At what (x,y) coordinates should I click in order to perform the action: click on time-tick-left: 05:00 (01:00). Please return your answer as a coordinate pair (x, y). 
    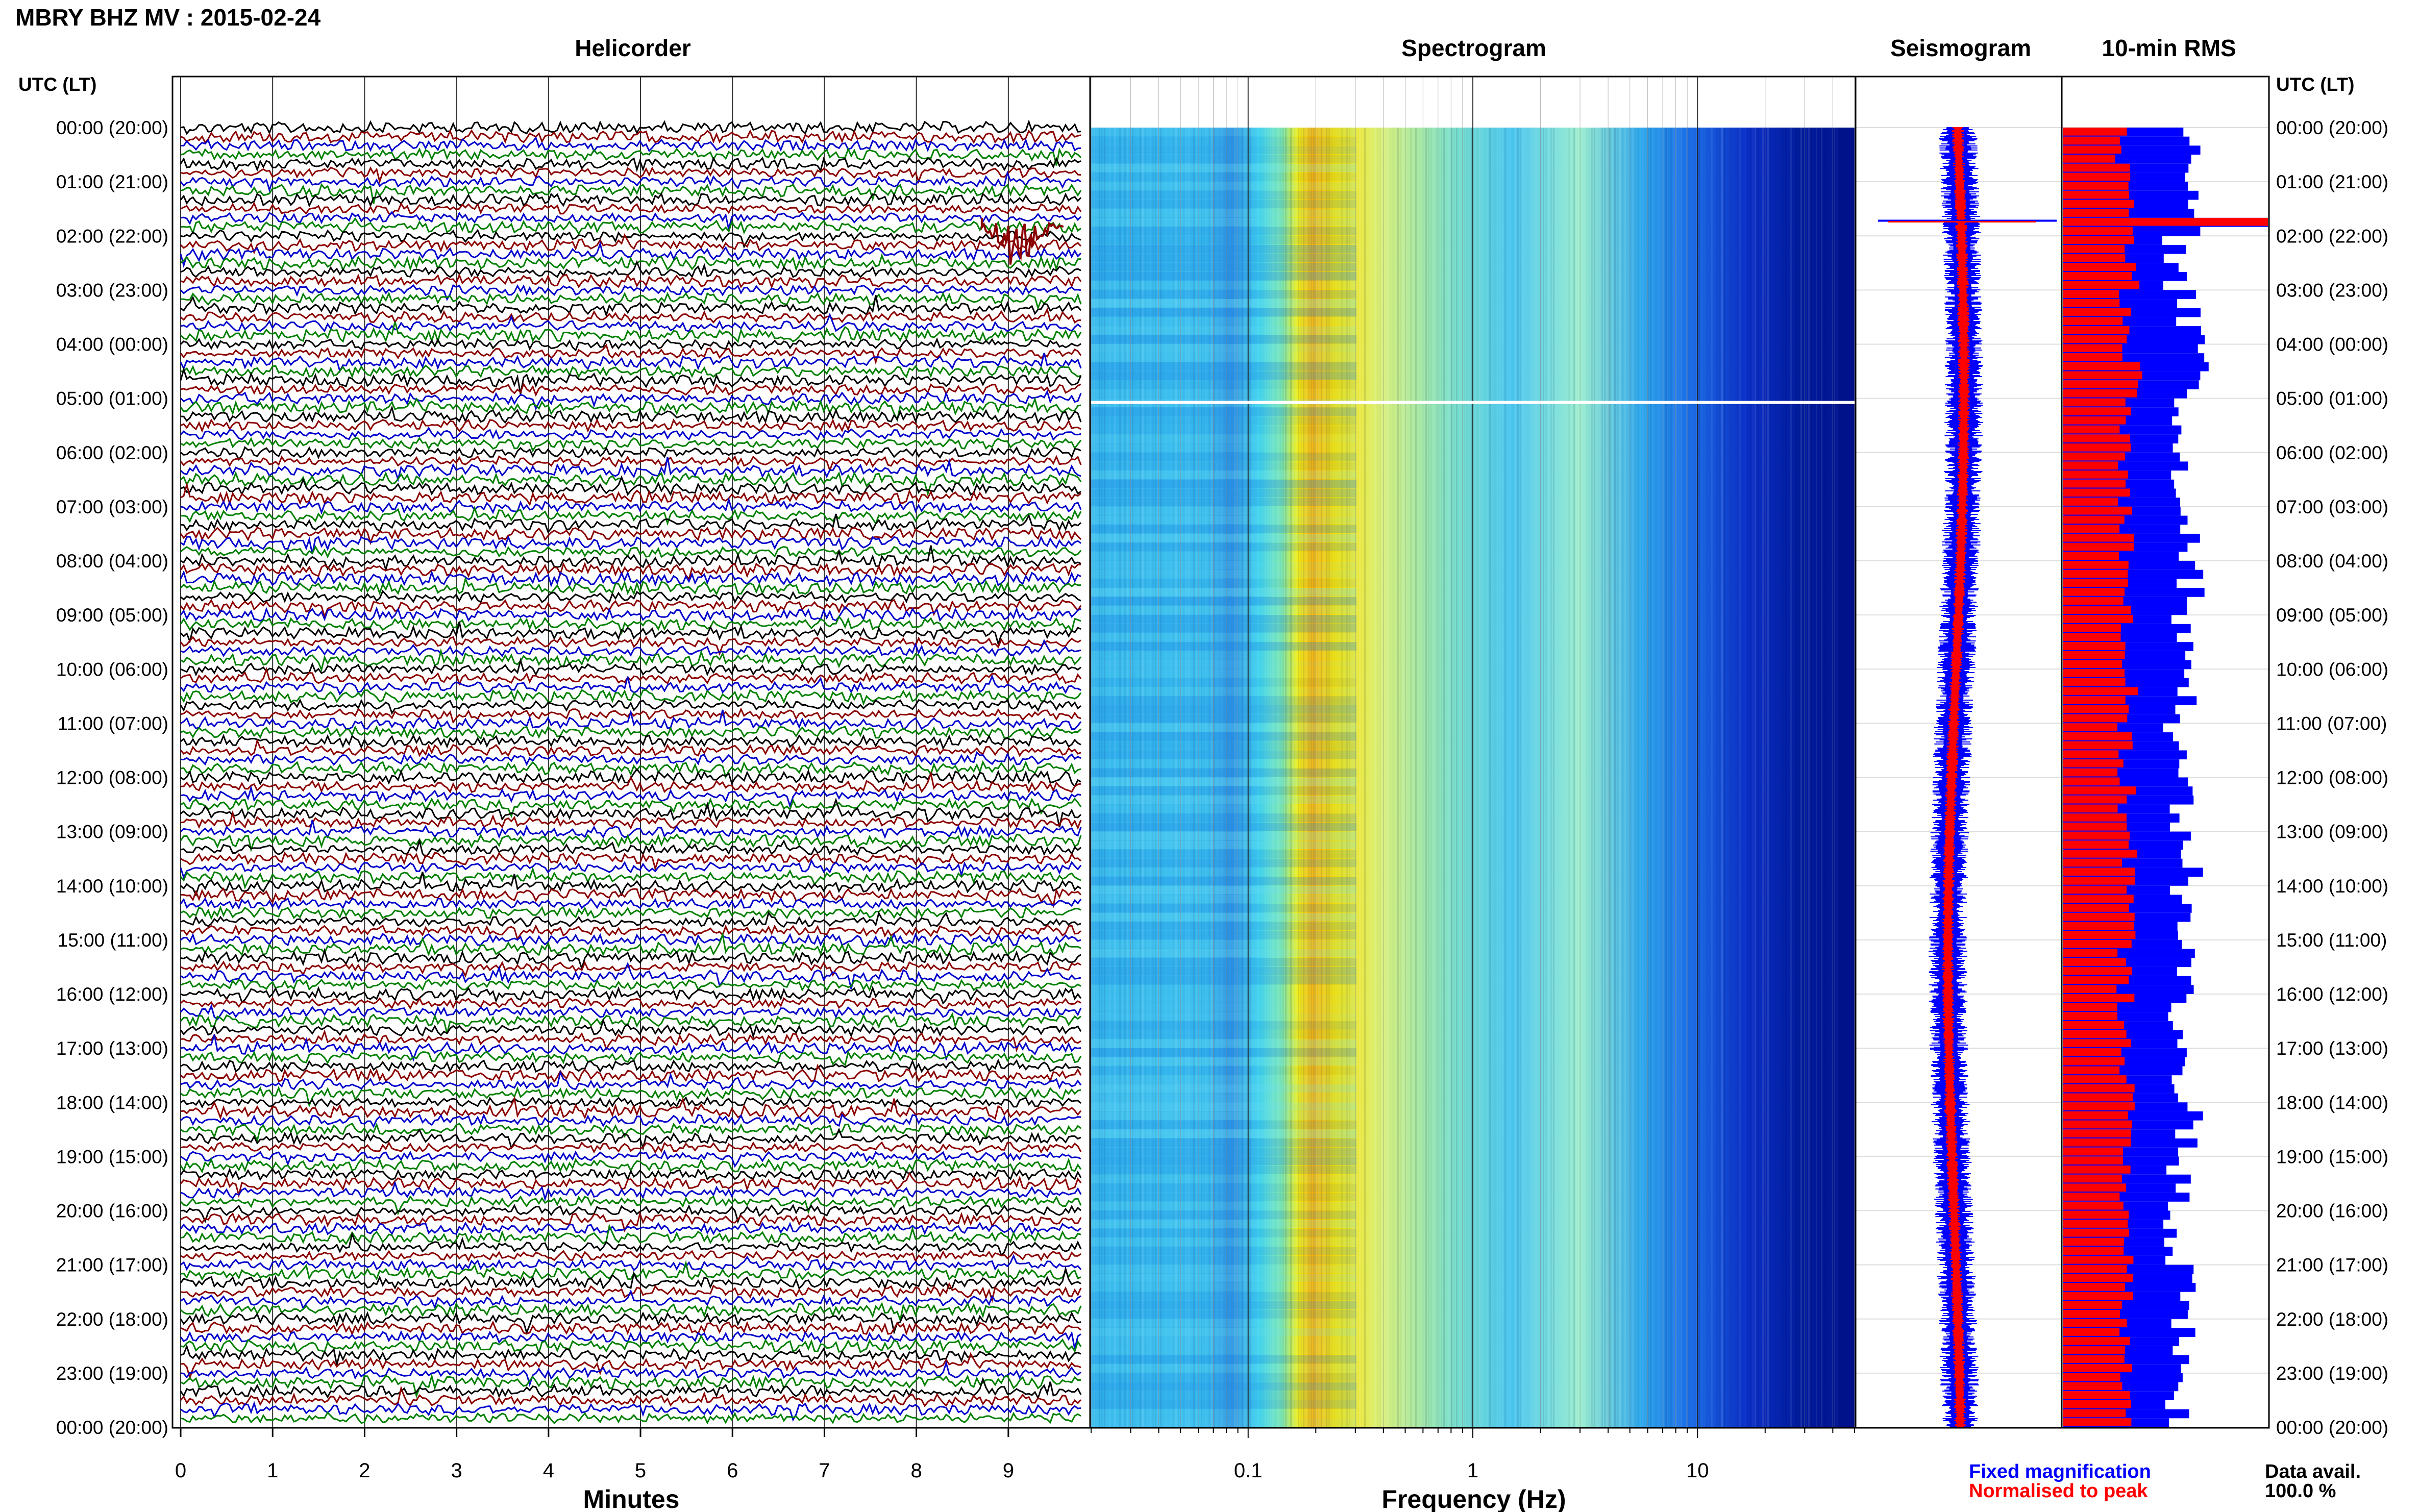
    Looking at the image, I should click on (112, 398).